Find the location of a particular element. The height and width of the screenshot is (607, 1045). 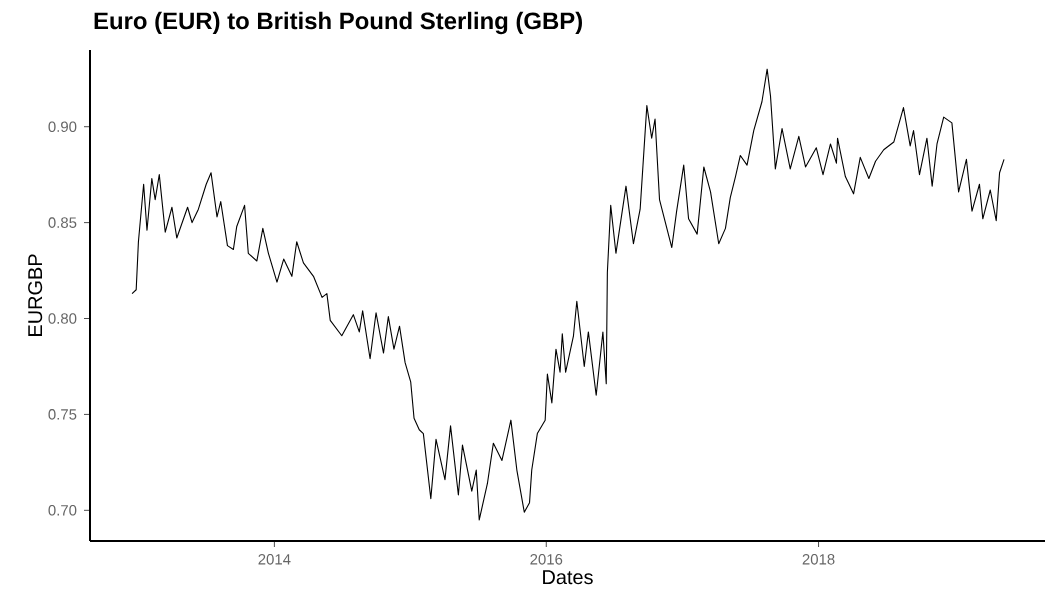

y-tick-label: 0.85 is located at coordinates (62, 222).